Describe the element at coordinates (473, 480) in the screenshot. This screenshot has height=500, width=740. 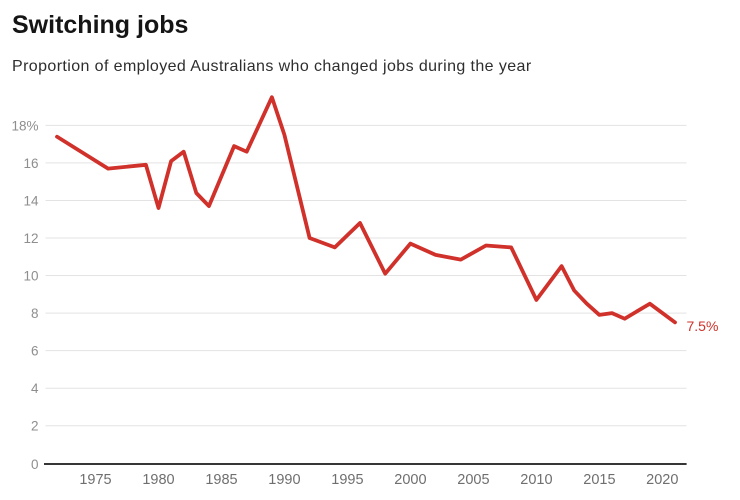
I see `svg-text: 2005` at that location.